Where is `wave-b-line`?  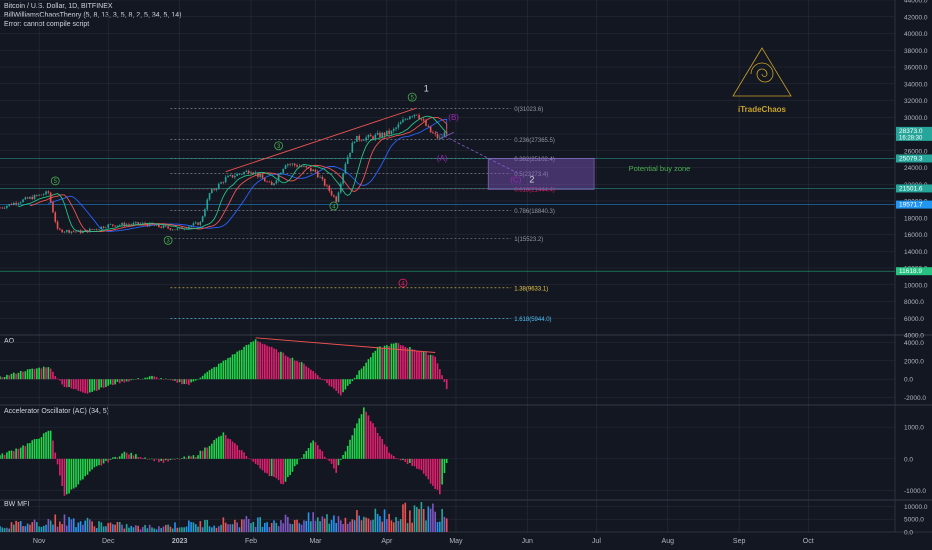
wave-b-line is located at coordinates (446, 135).